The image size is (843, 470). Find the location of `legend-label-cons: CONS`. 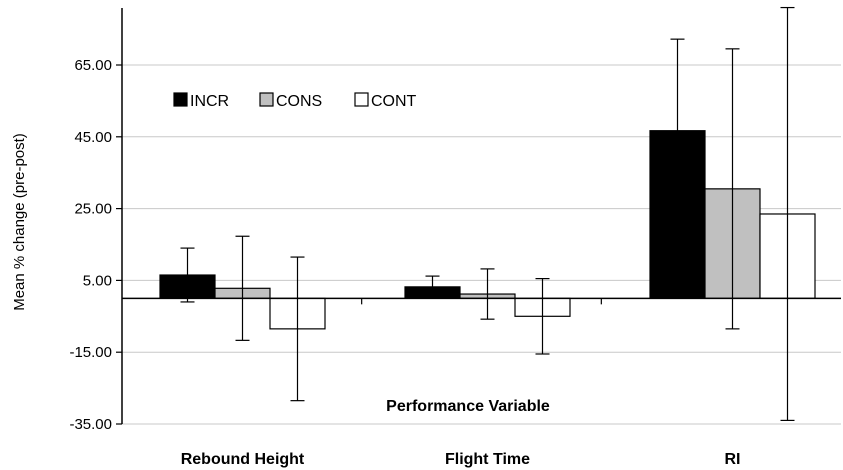

legend-label-cons: CONS is located at coordinates (299, 101).